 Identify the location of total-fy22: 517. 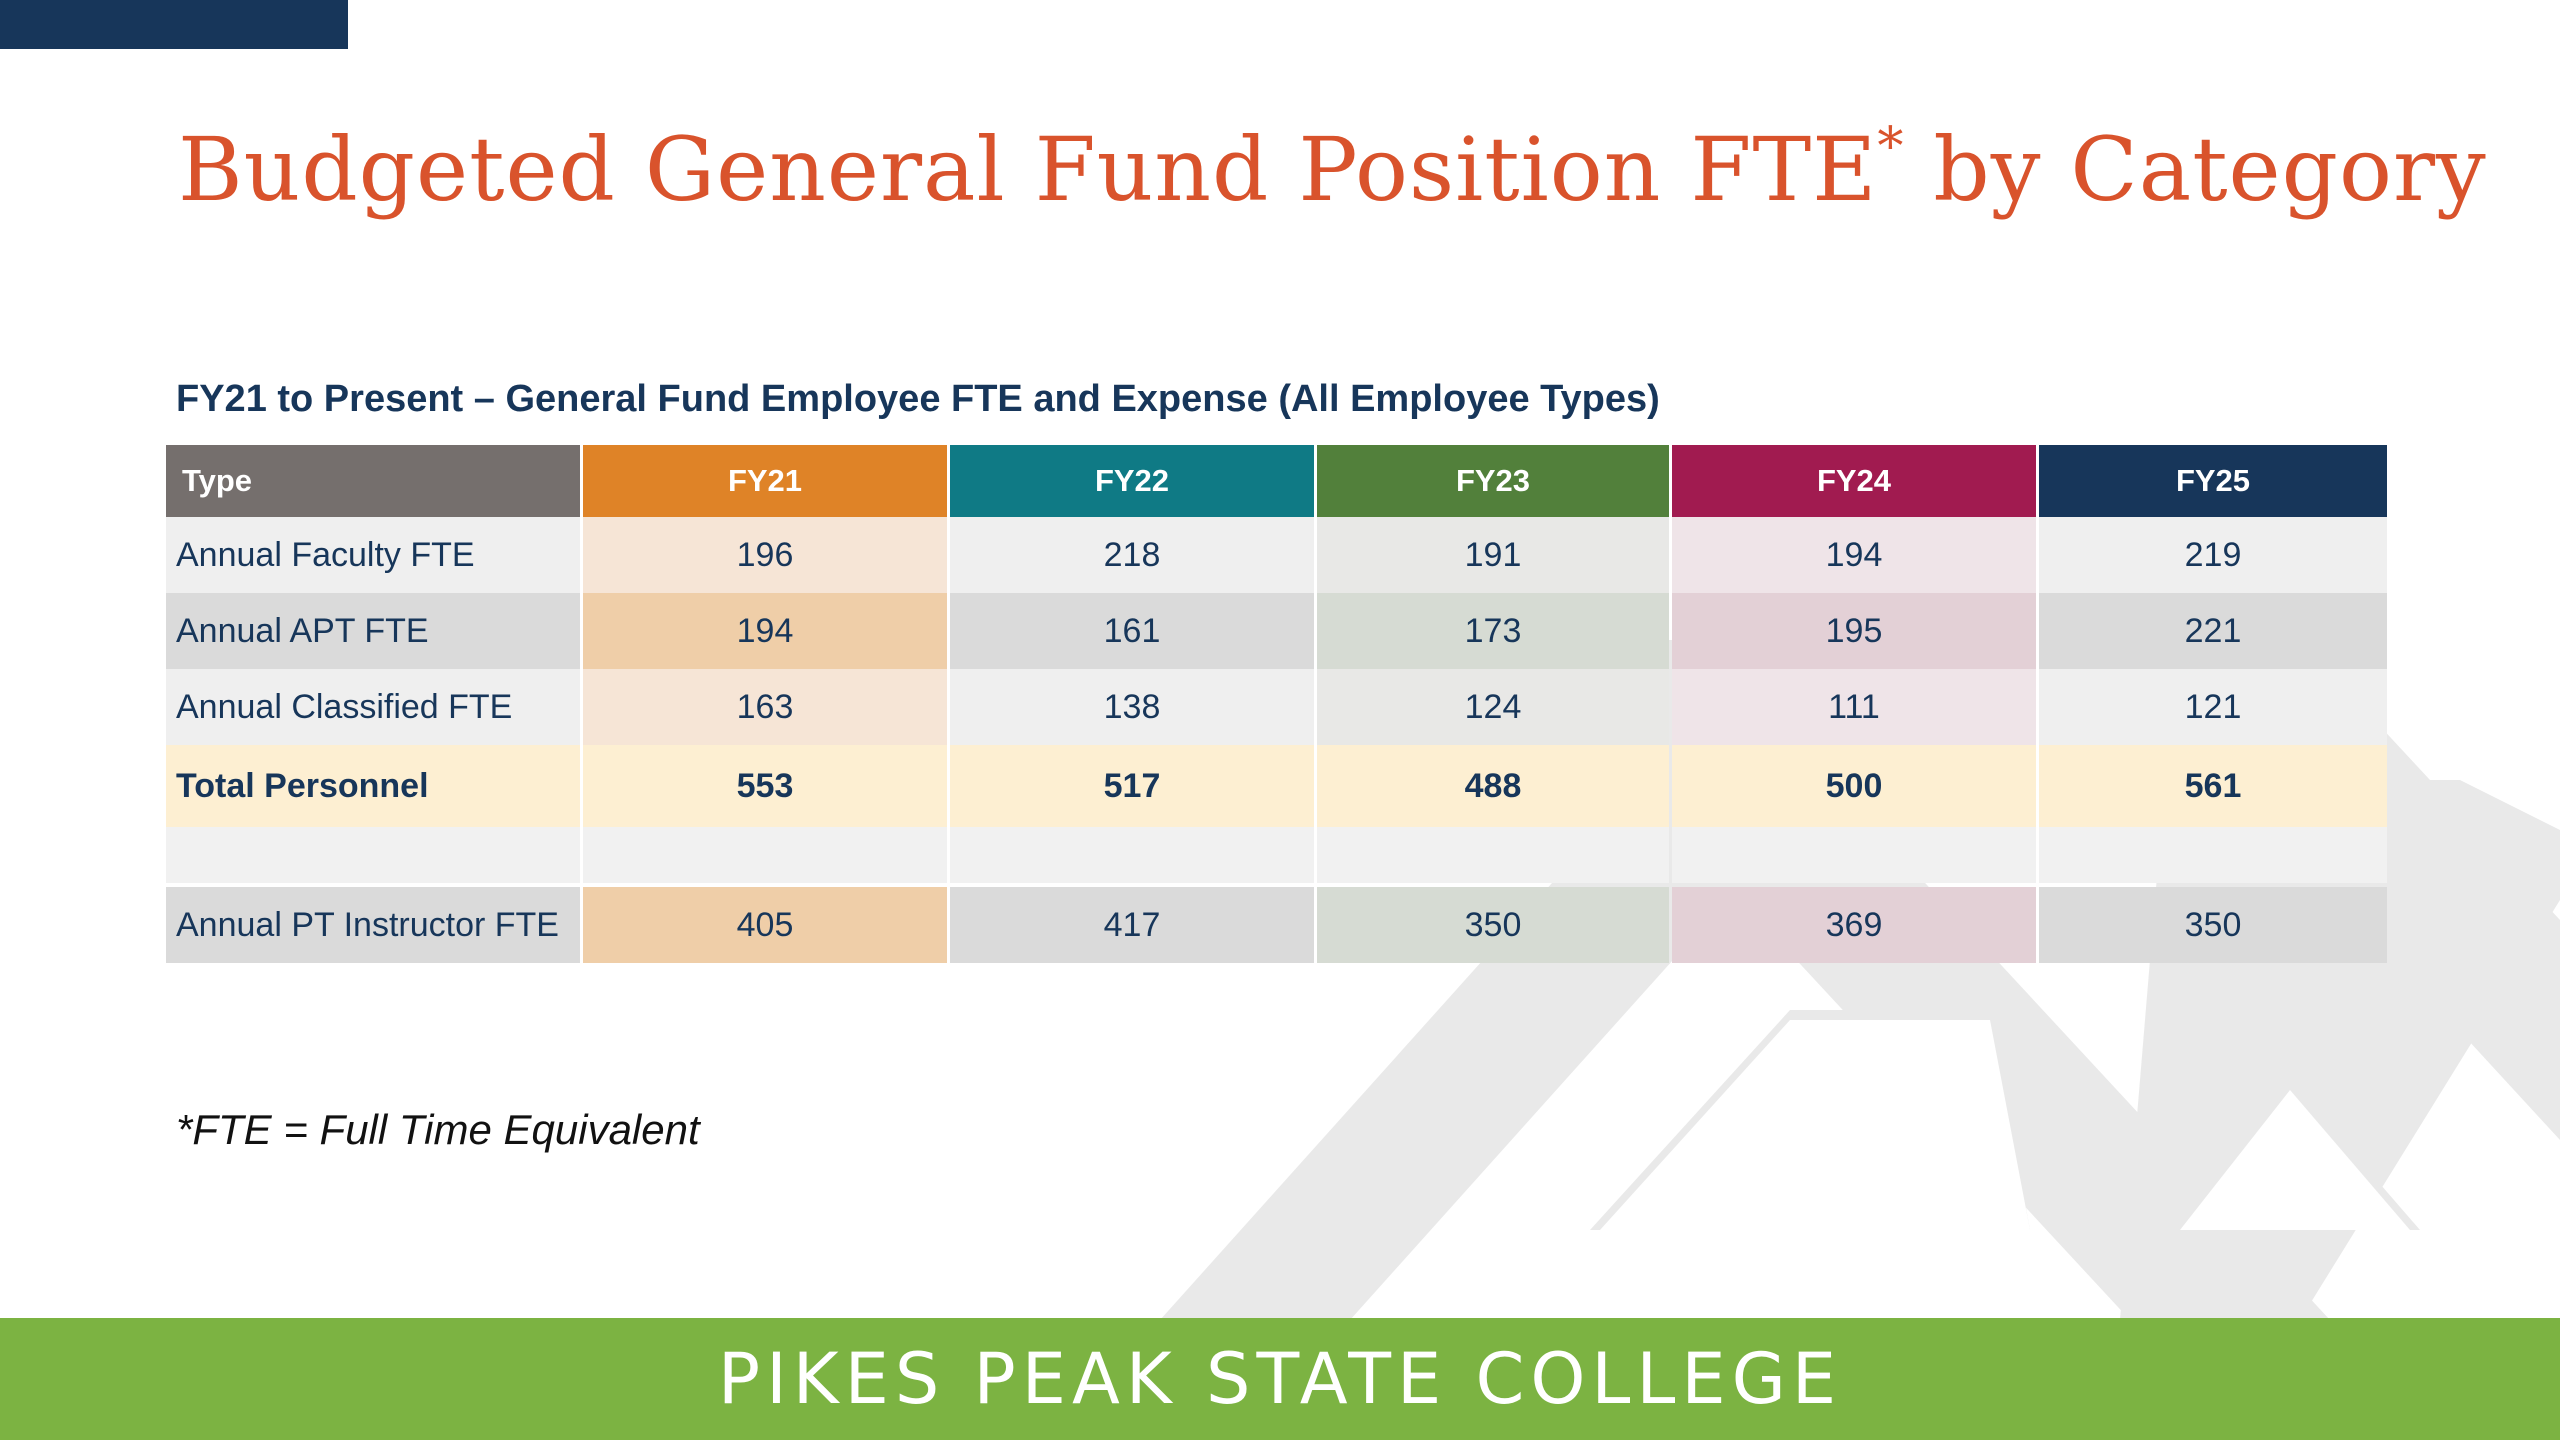
(1132, 786).